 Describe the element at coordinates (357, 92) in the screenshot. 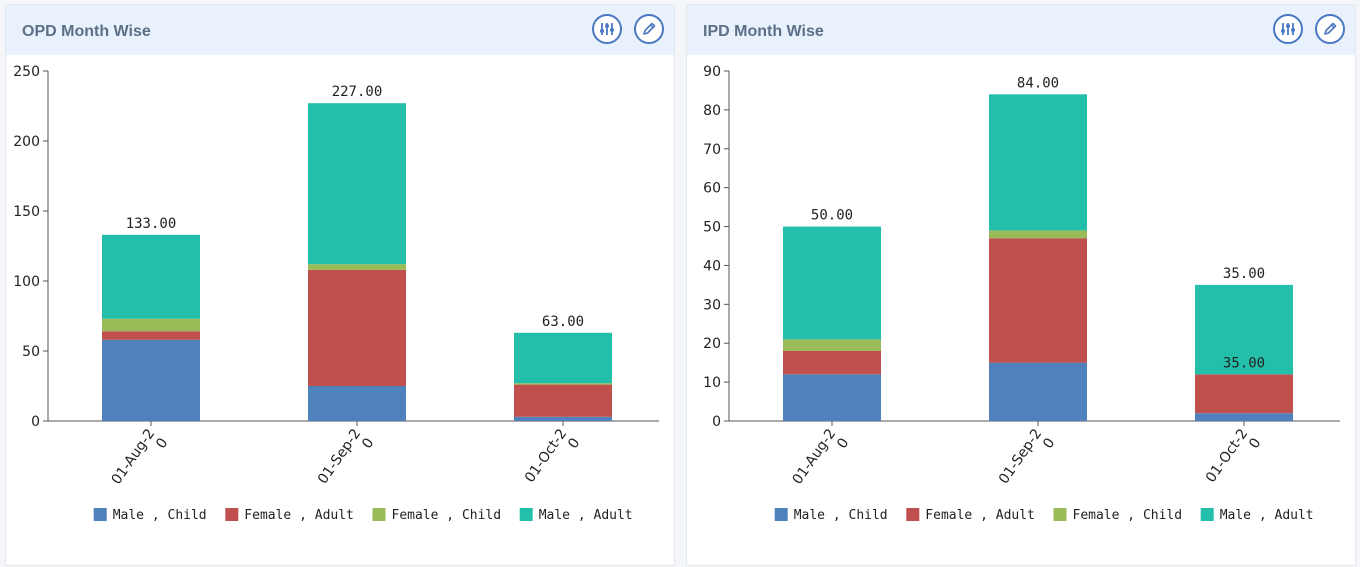

I see `bar-total-label: 227.00` at that location.